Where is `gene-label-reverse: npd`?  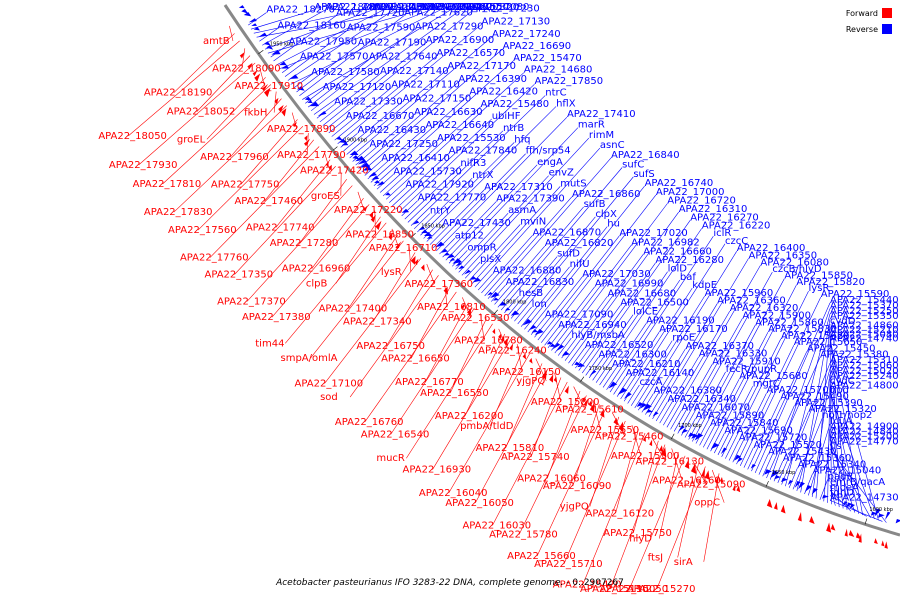 gene-label-reverse: npd is located at coordinates (839, 390).